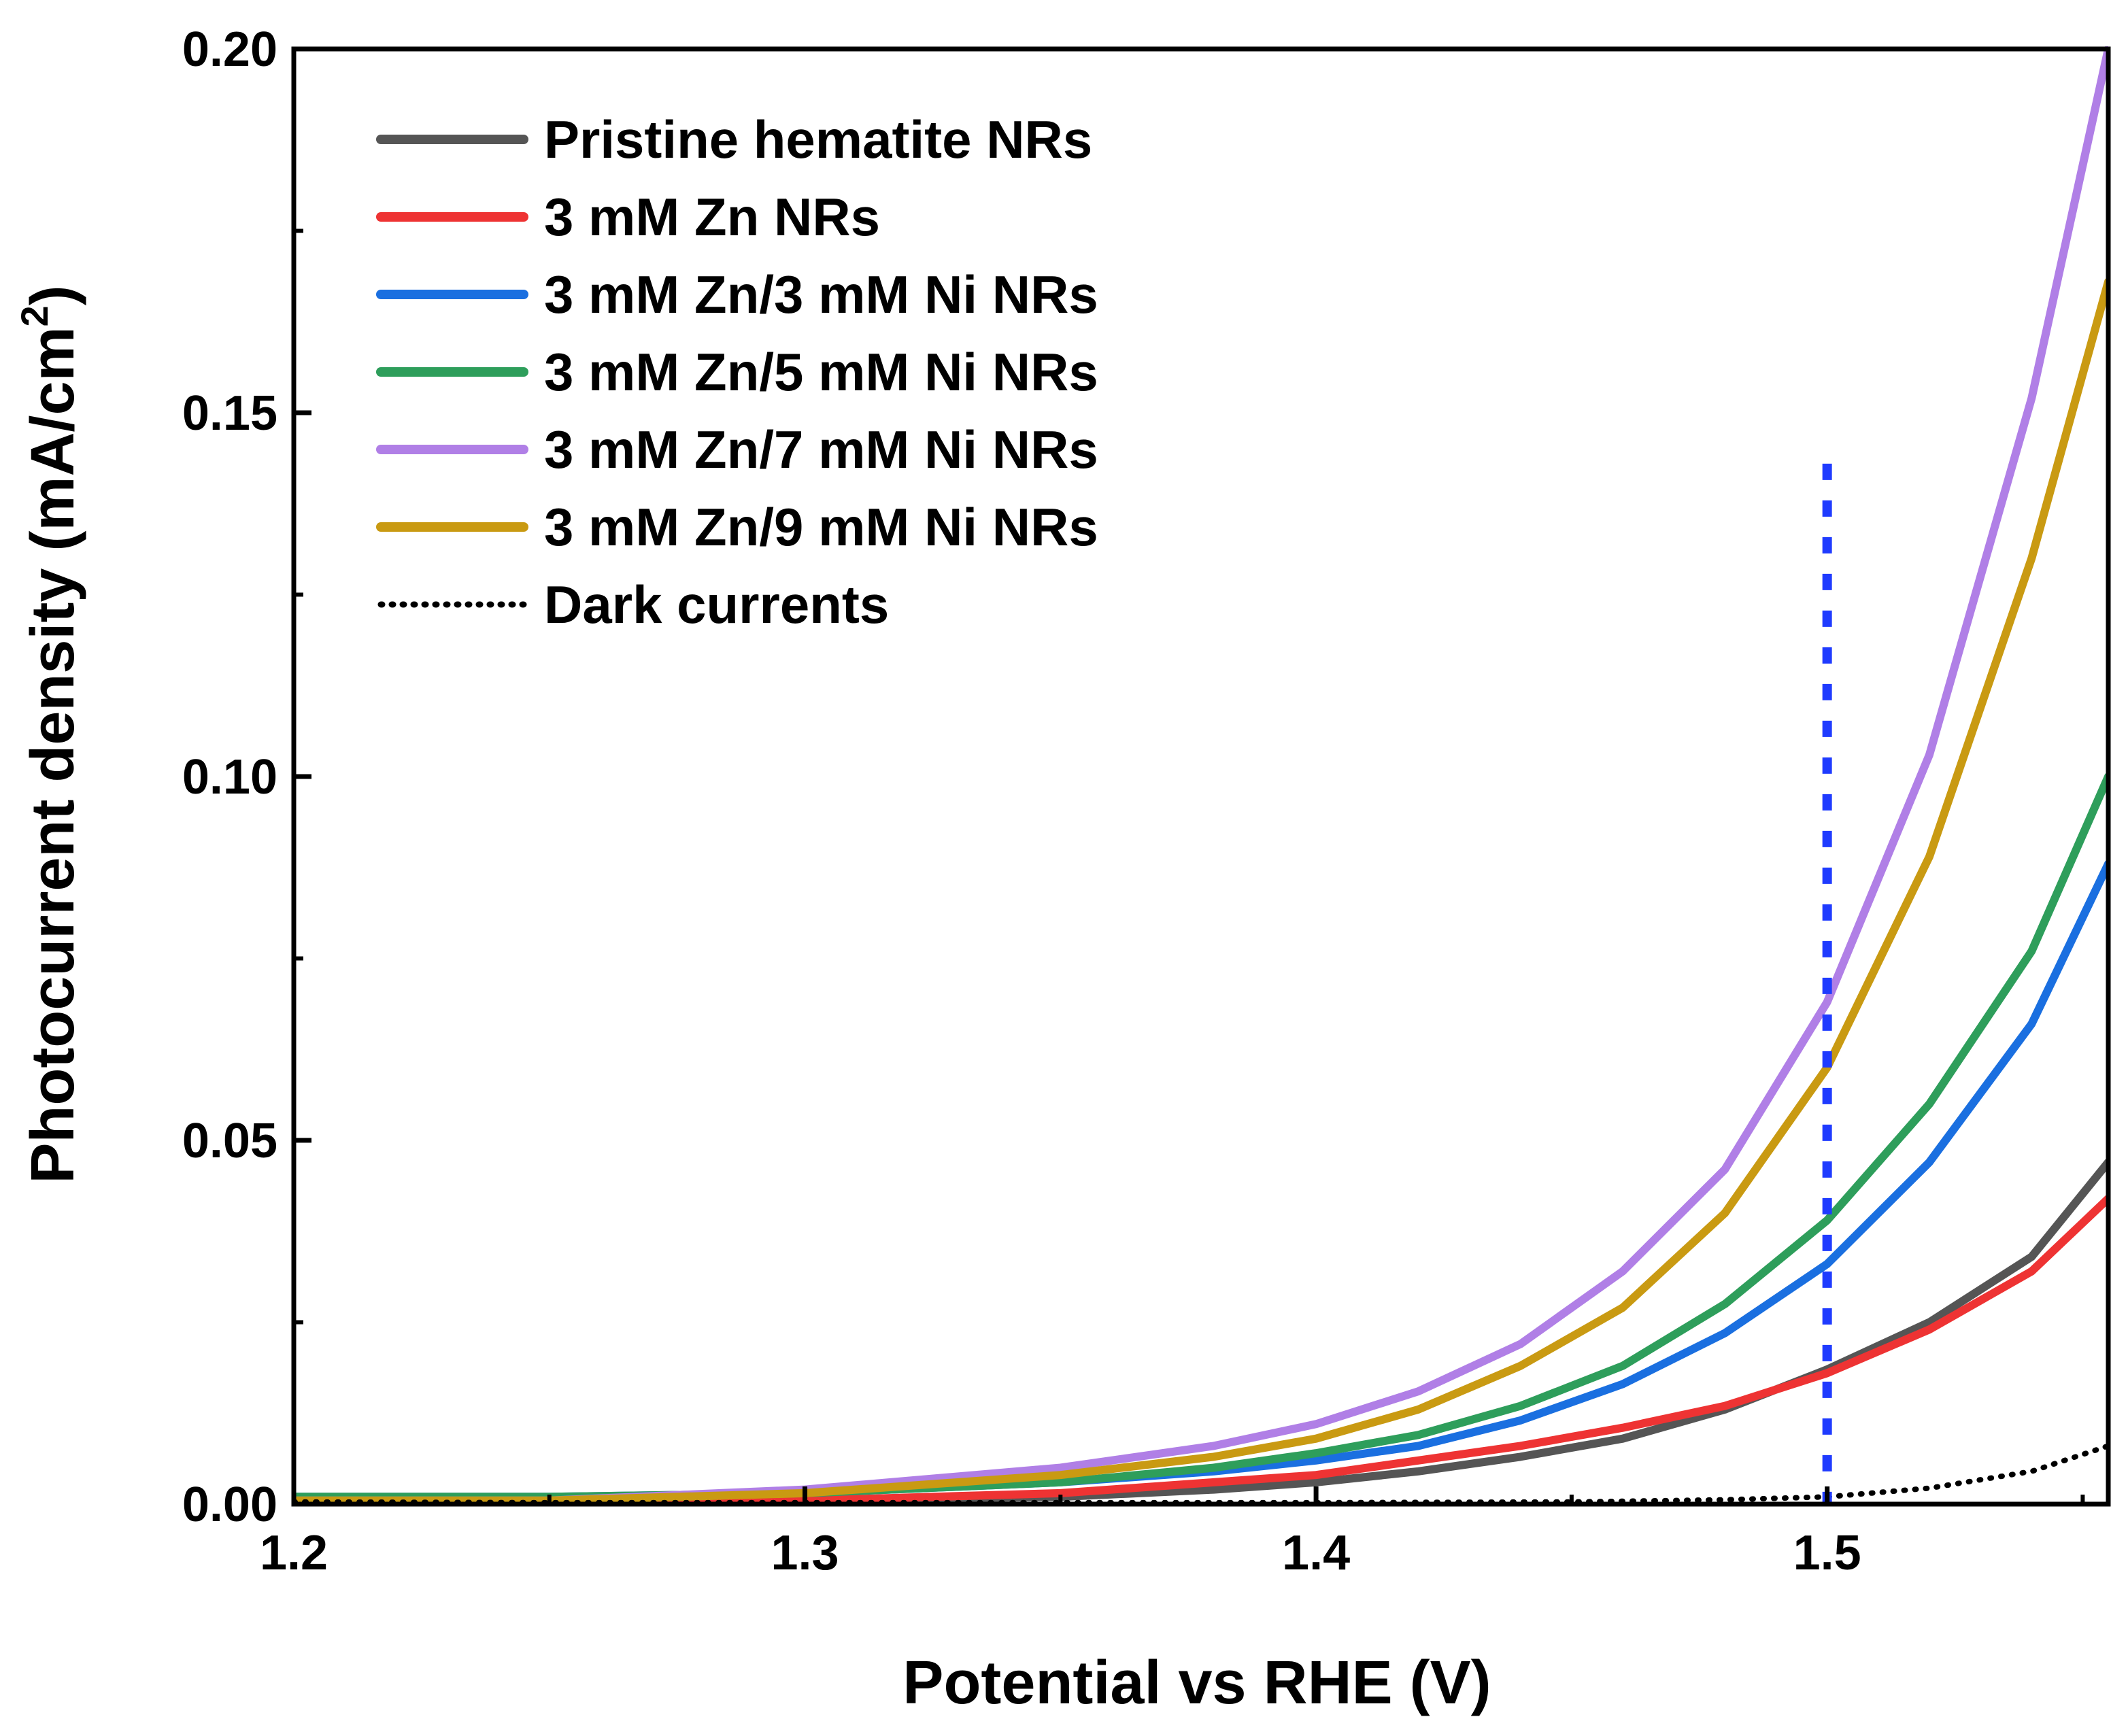  What do you see at coordinates (230, 49) in the screenshot?
I see `y-tick-label: 0.20` at bounding box center [230, 49].